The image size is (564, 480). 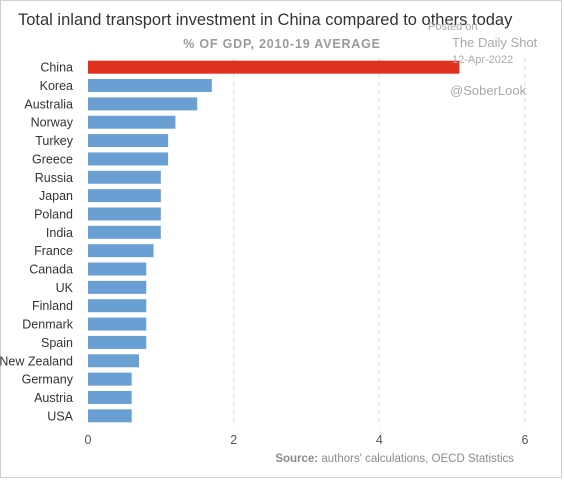 I want to click on category-label: Korea, so click(x=56, y=86).